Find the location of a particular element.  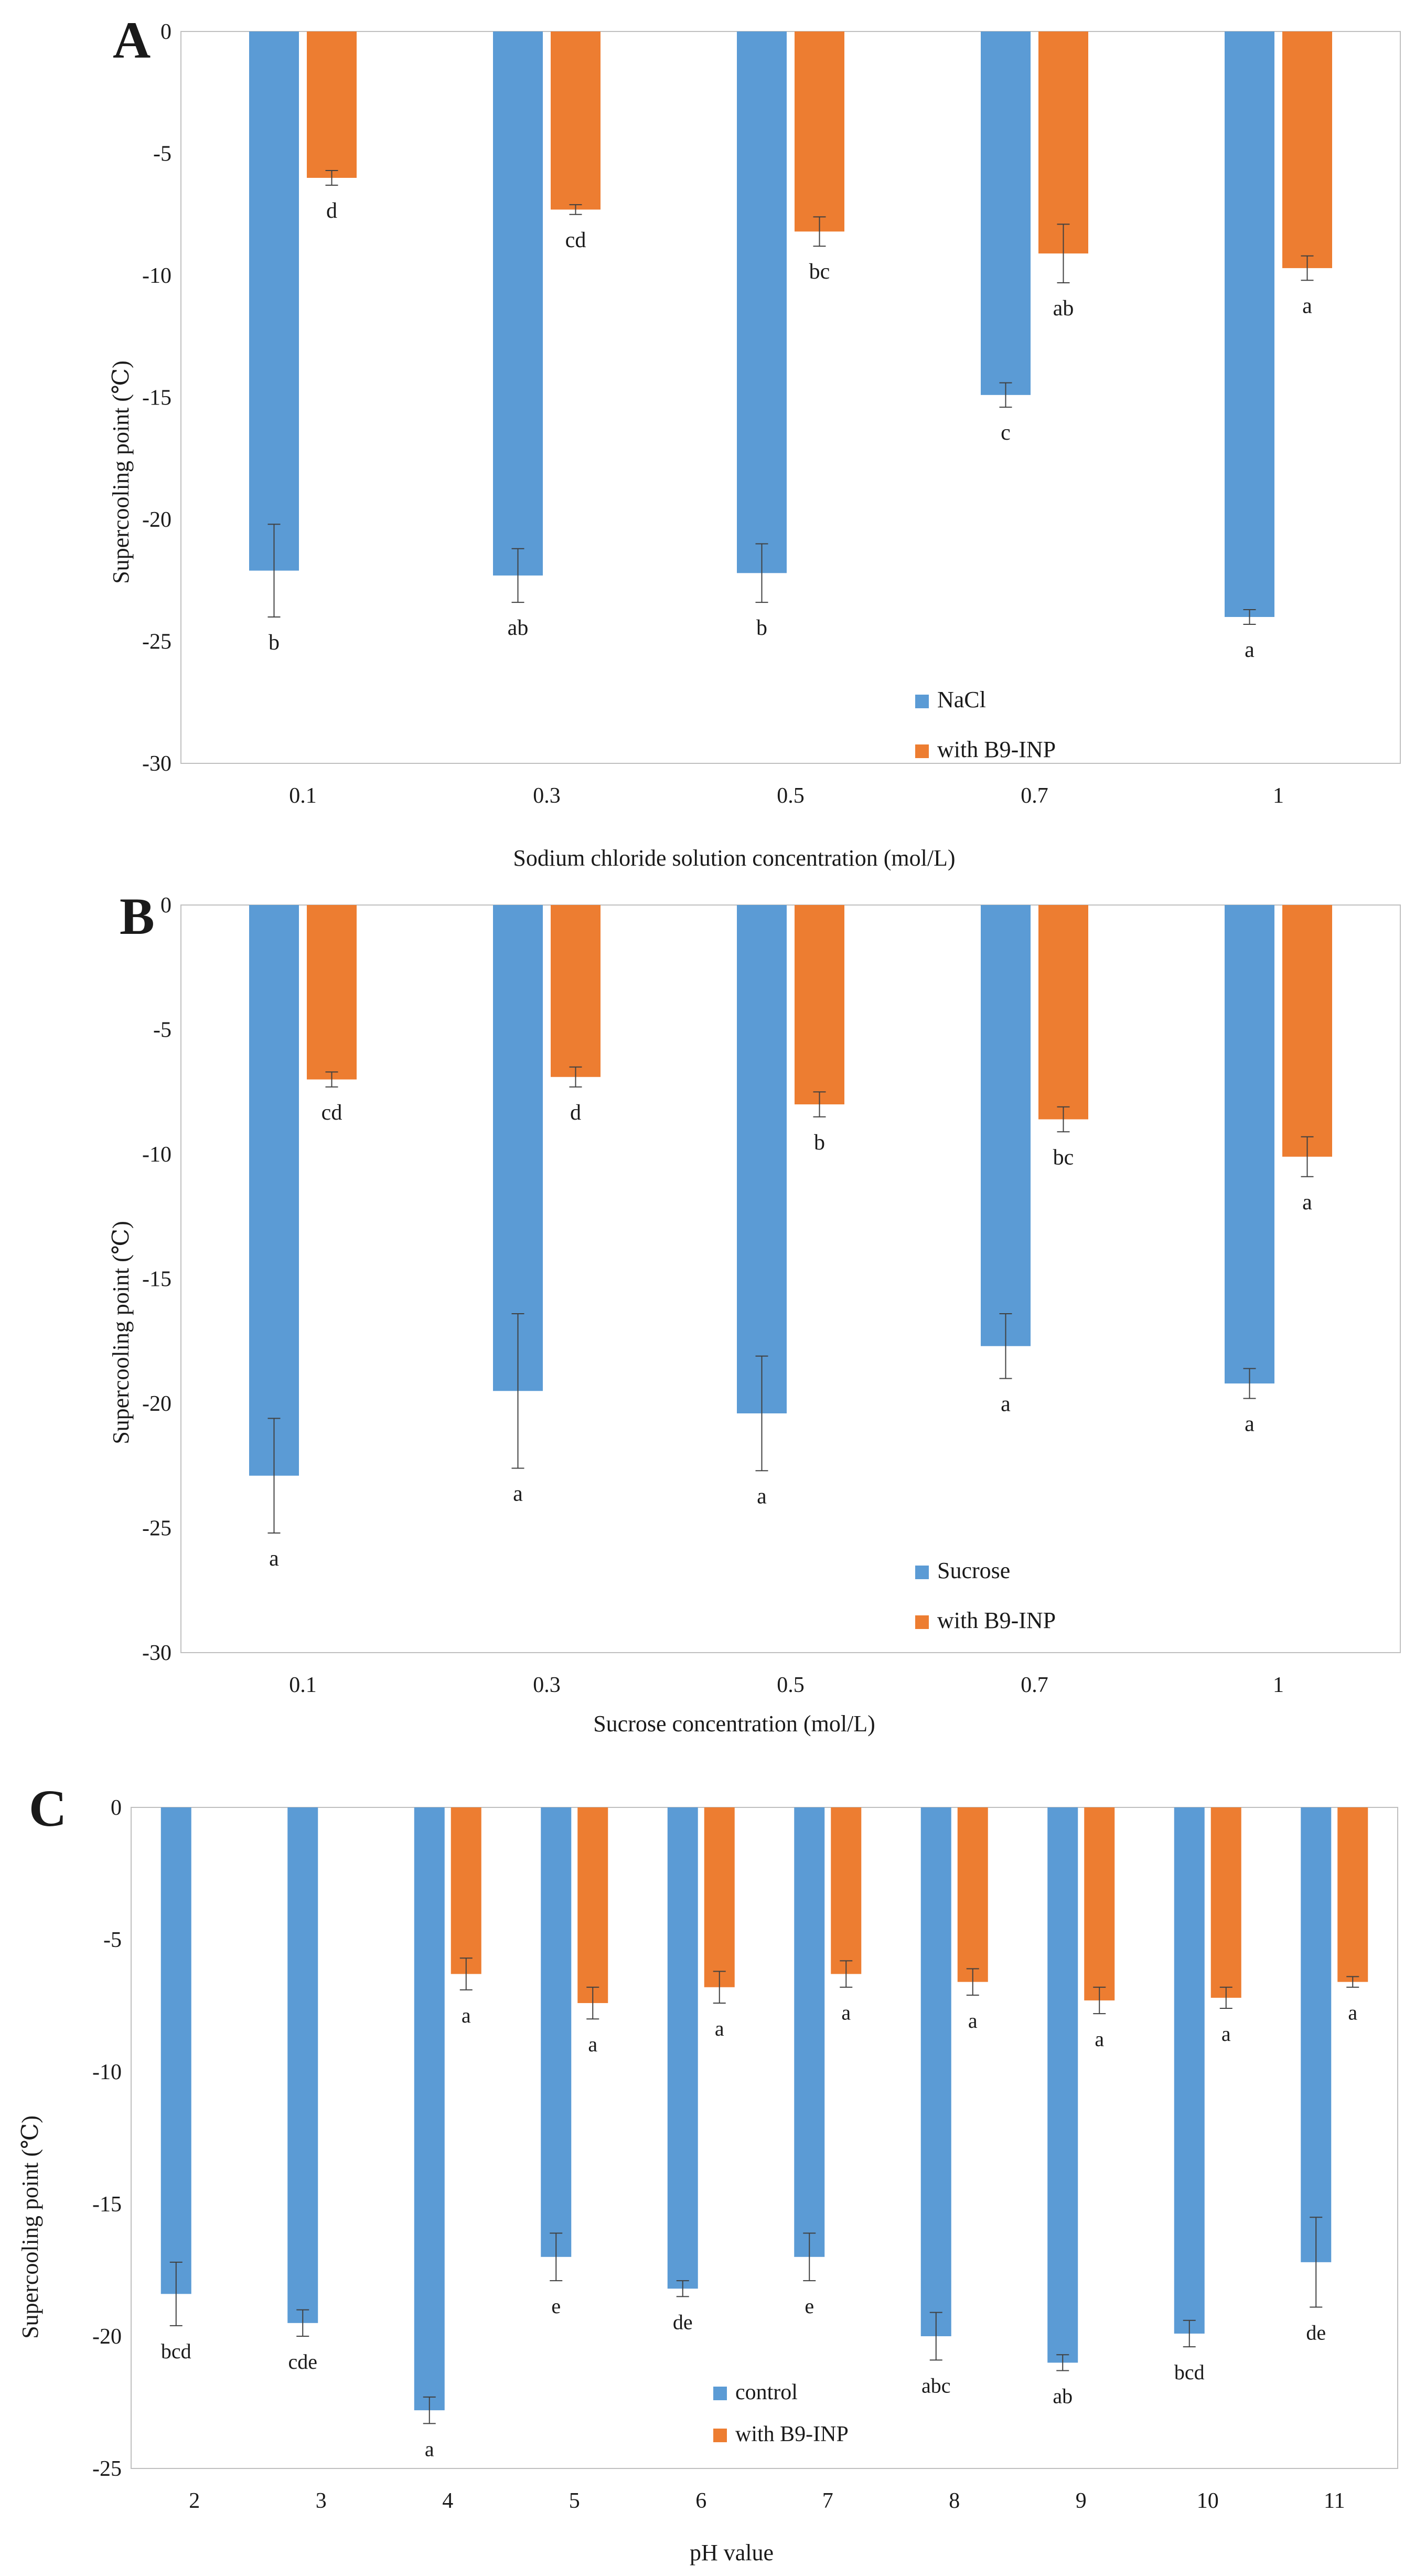

panel-c-xlabel: pH value is located at coordinates (732, 2553).